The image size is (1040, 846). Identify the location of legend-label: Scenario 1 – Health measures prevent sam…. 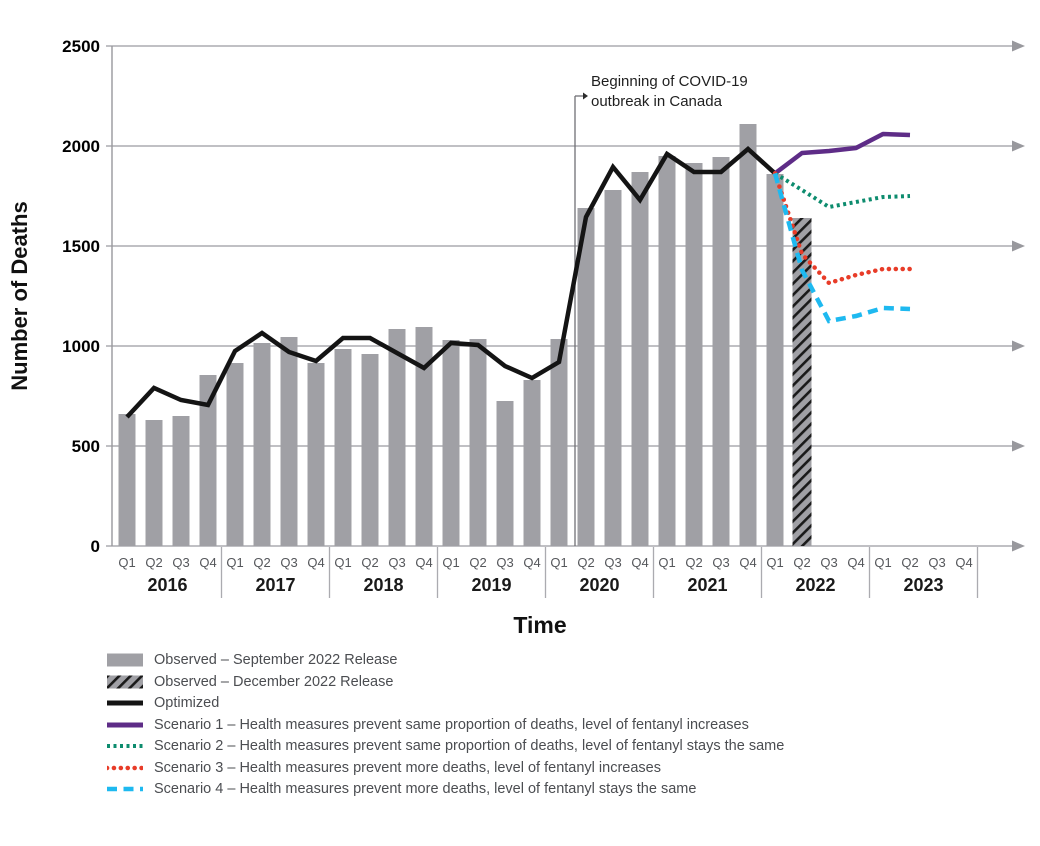
(451, 724).